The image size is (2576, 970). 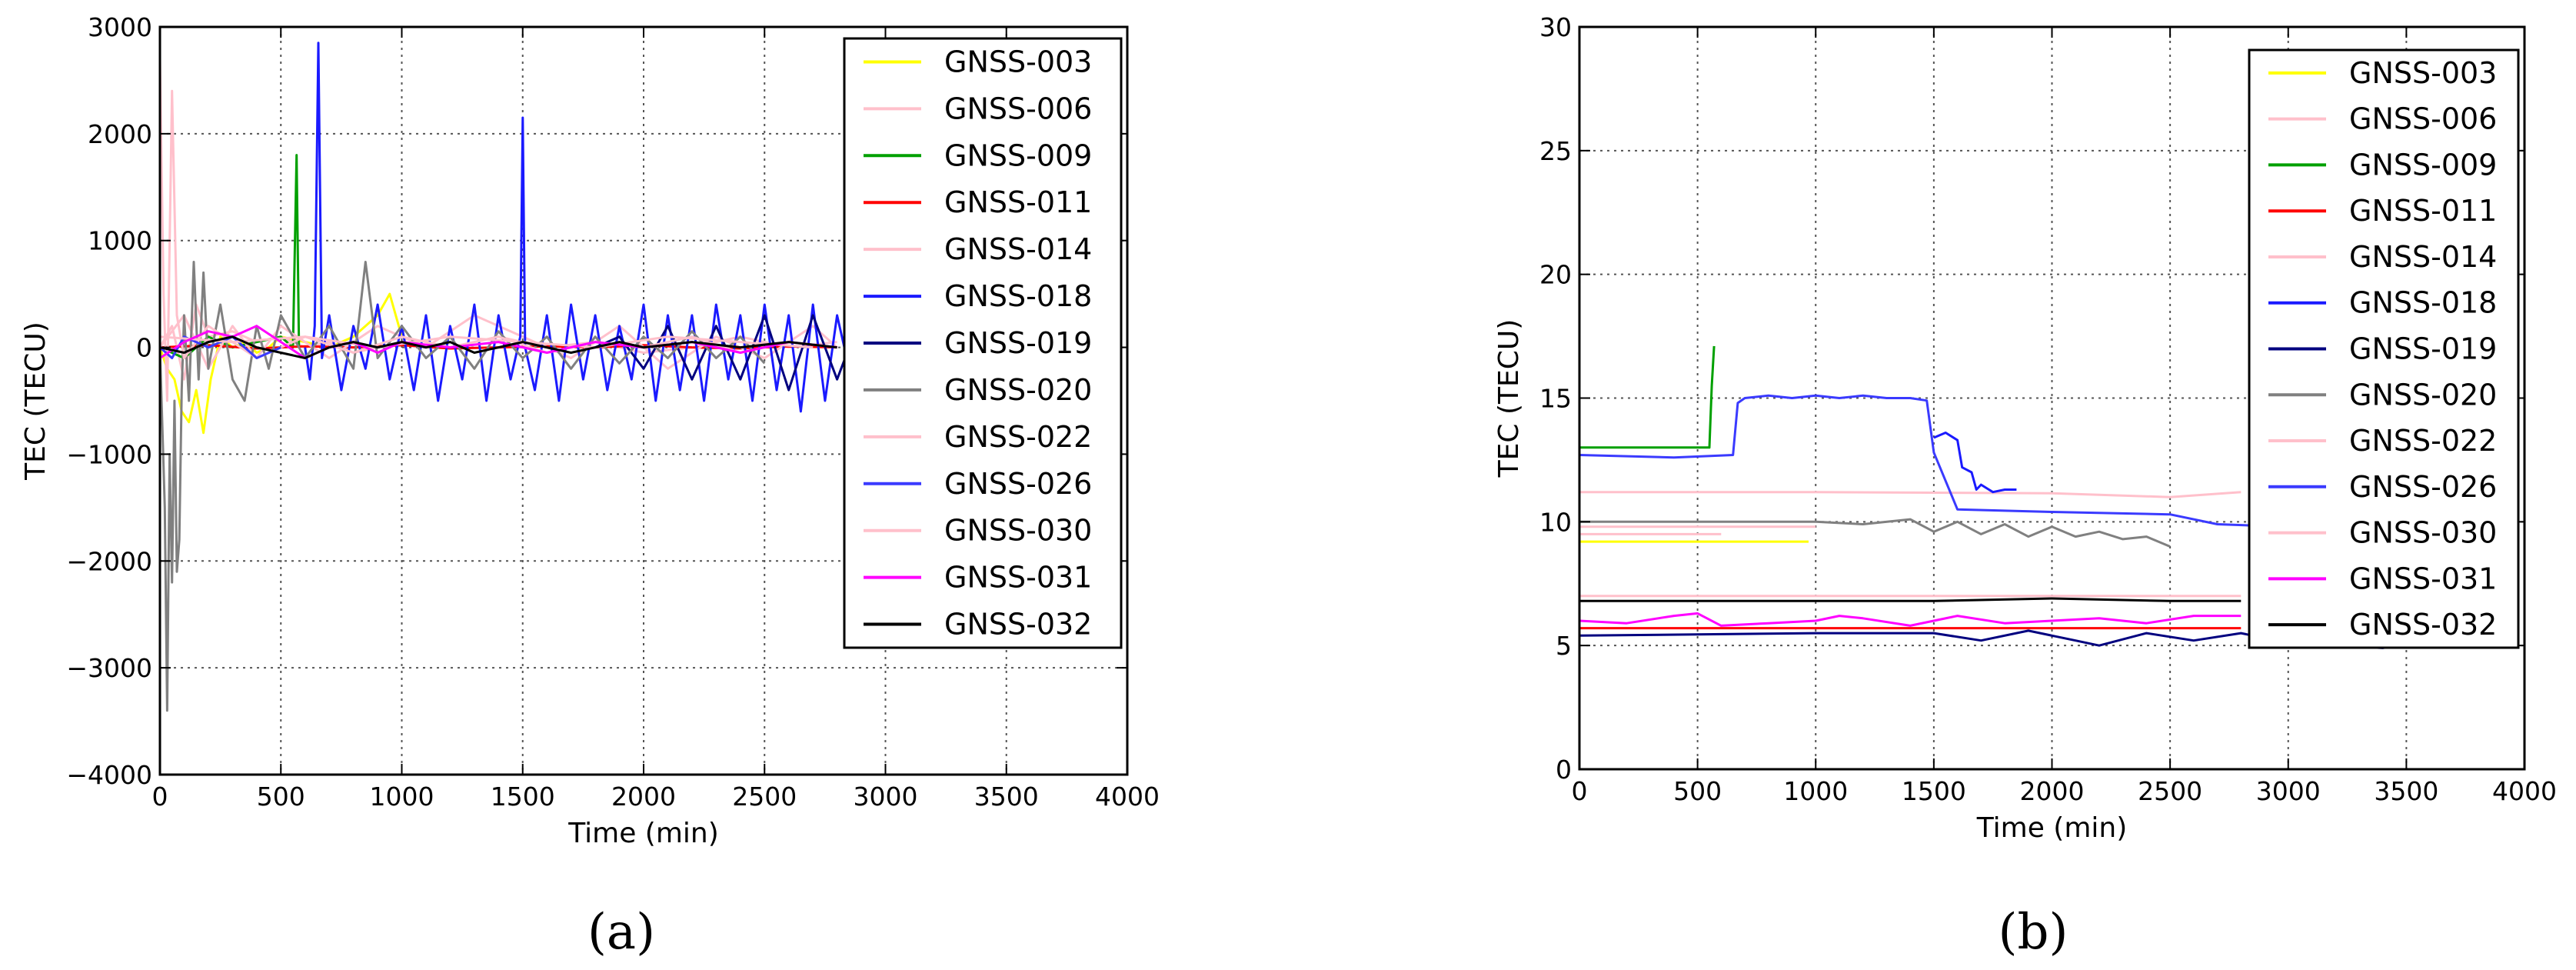 What do you see at coordinates (109, 454) in the screenshot?
I see `y-tick-label: −1000` at bounding box center [109, 454].